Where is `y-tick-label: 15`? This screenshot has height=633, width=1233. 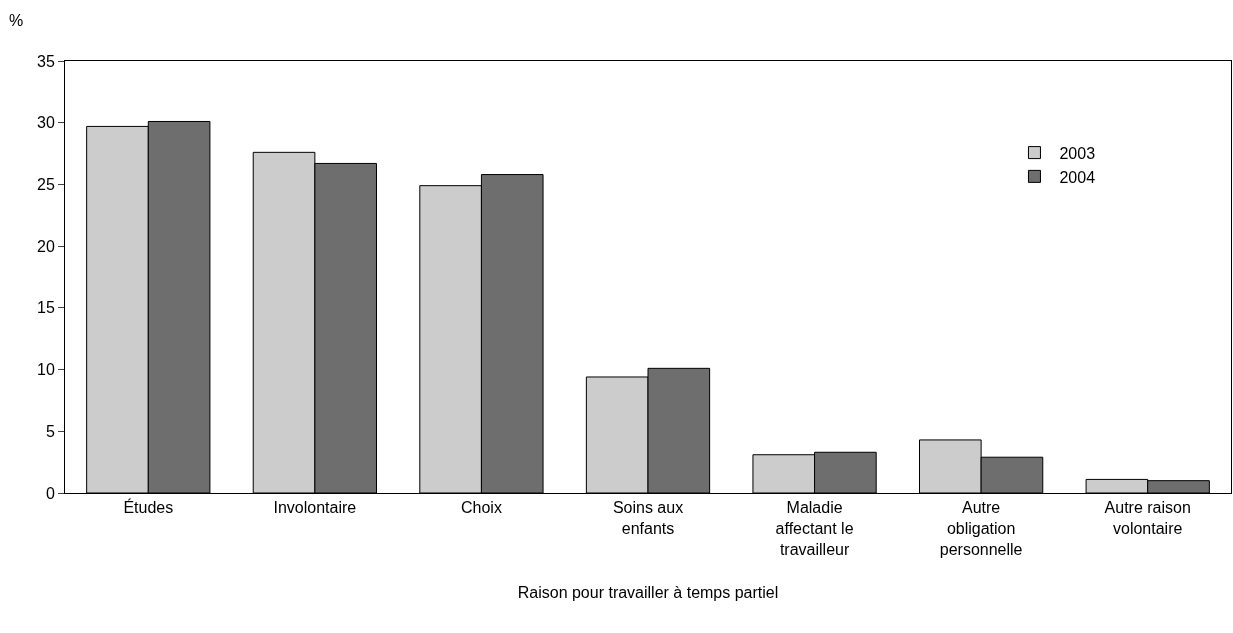
y-tick-label: 15 is located at coordinates (46, 308).